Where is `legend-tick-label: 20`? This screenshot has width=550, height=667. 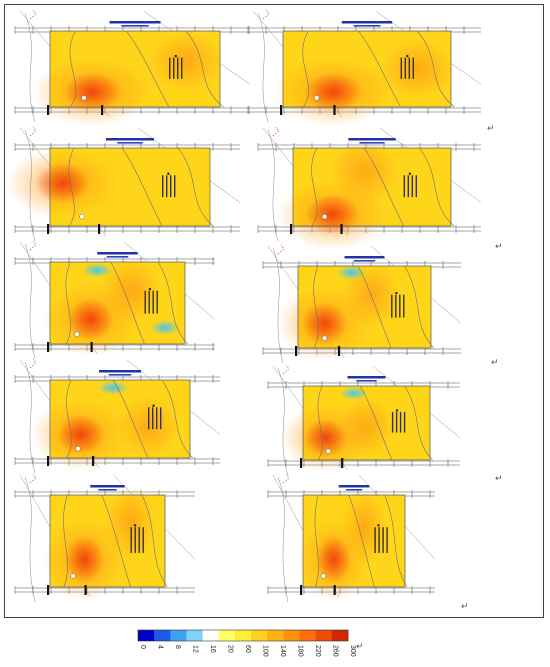
legend-tick-label: 20 is located at coordinates (230, 649).